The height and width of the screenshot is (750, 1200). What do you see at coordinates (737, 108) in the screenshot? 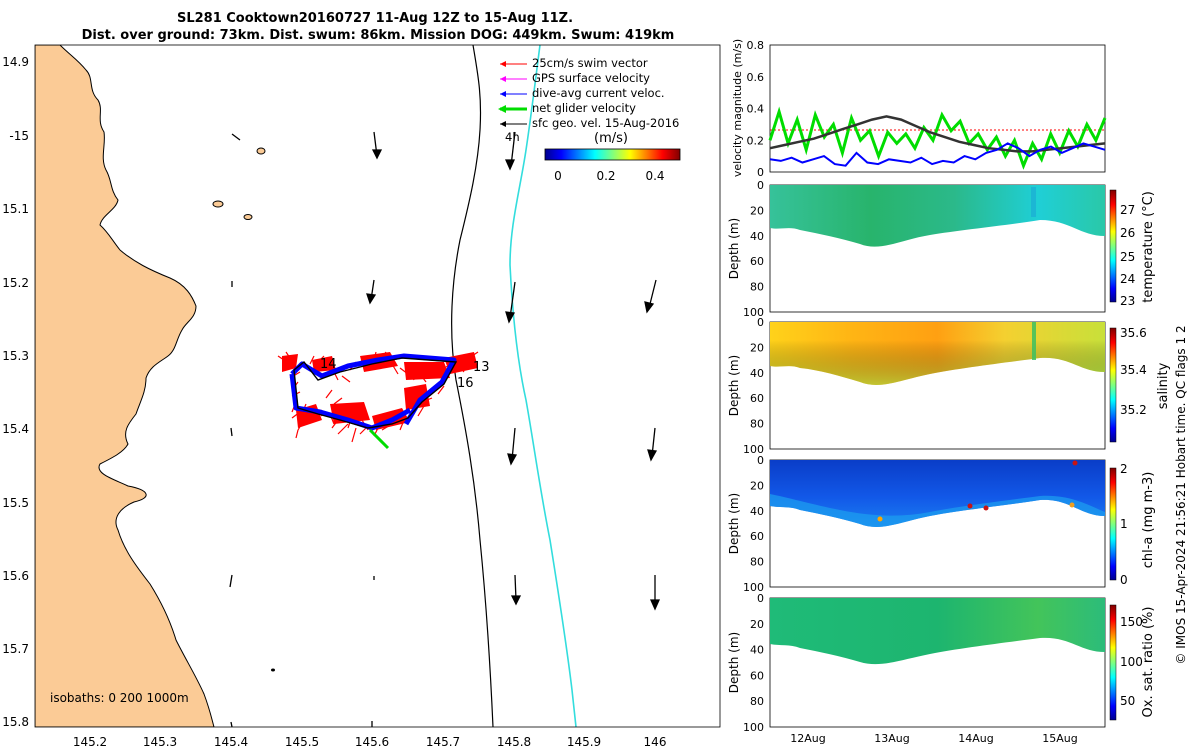
I see `velocity-ylabel: velocity magnitude (m/s)` at bounding box center [737, 108].